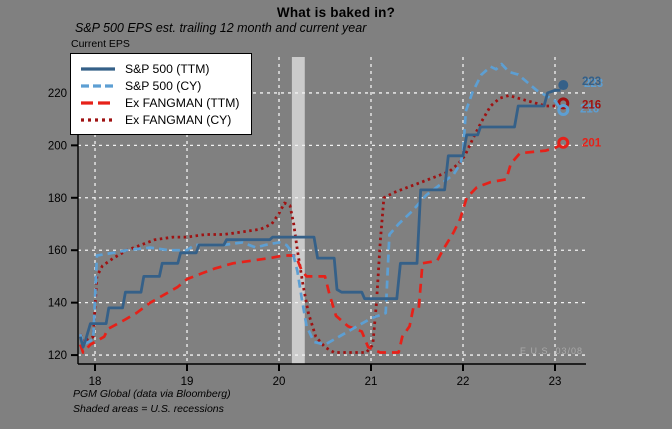 The height and width of the screenshot is (429, 672). What do you see at coordinates (98, 120) in the screenshot?
I see `legend-swatch-exfangman-cy` at bounding box center [98, 120].